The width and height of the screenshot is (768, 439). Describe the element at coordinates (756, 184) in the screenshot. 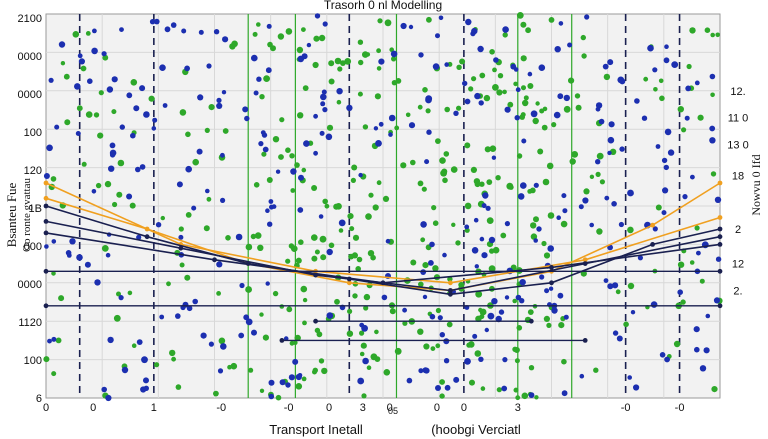

I see `right-axis-label: Nowvu 0 Ifd` at that location.